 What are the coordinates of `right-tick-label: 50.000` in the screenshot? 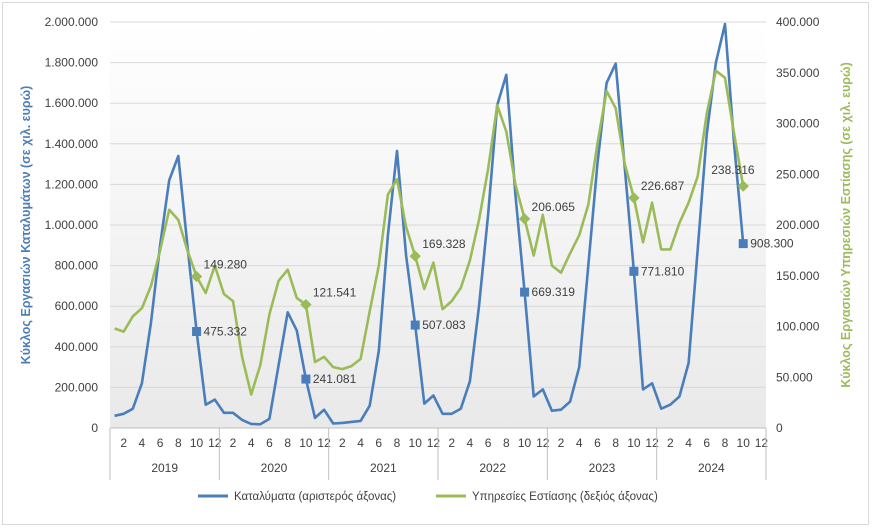 It's located at (794, 377).